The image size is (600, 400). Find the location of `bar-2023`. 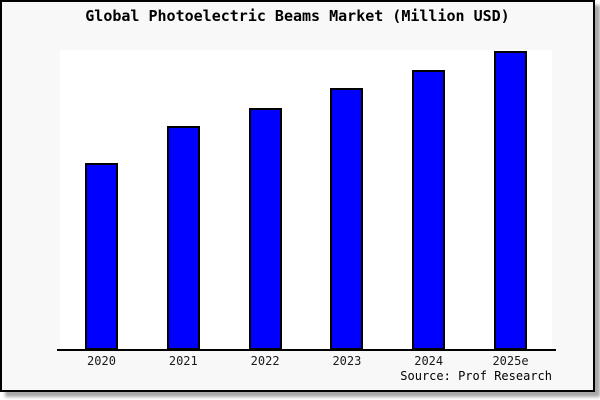

bar-2023 is located at coordinates (347, 219).